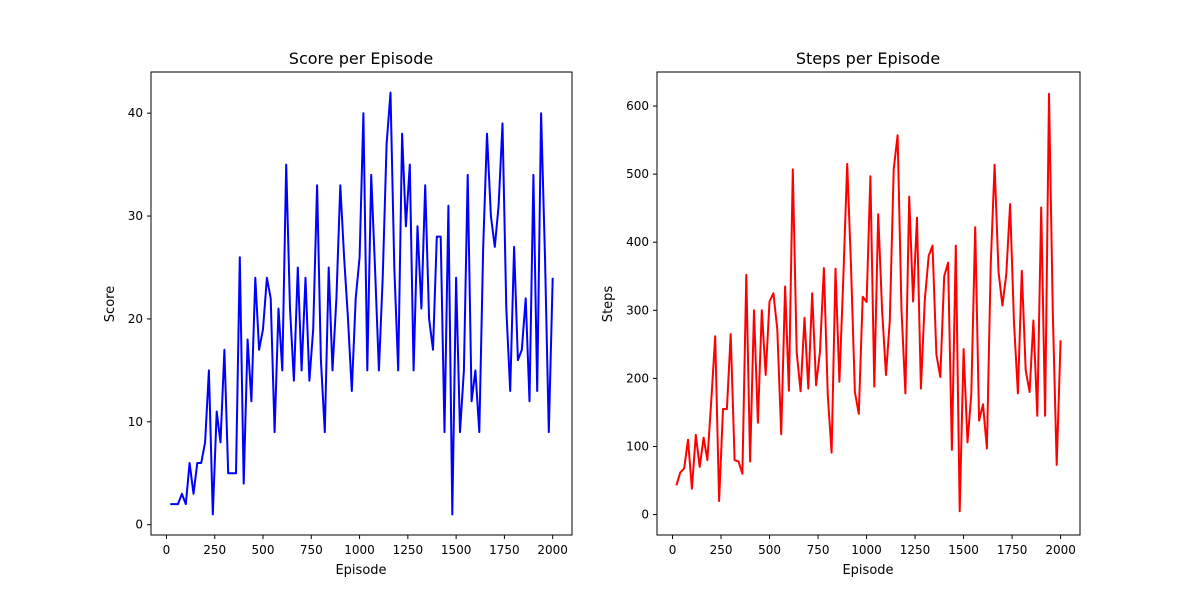 This screenshot has height=600, width=1200. I want to click on y-tick-label: 600, so click(637, 106).